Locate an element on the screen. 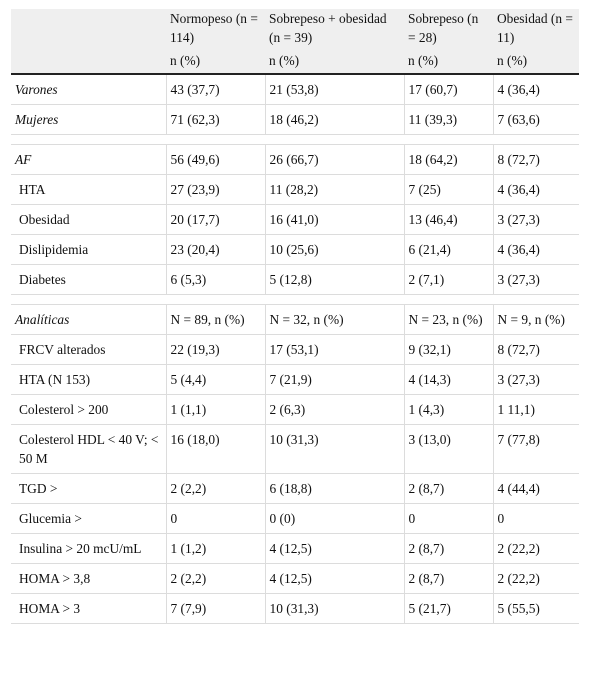 The image size is (590, 687). table-cell: 7 (7,9) is located at coordinates (215, 608).